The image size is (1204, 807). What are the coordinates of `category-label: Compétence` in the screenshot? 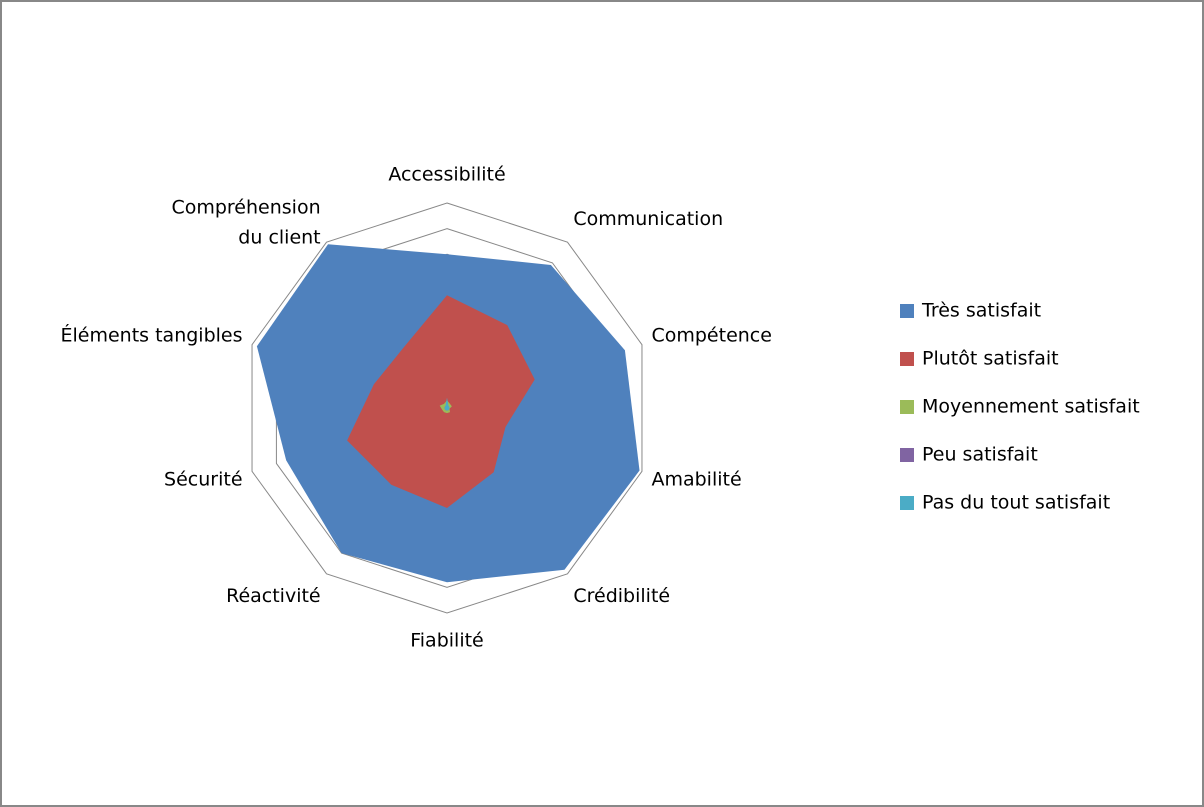 It's located at (711, 335).